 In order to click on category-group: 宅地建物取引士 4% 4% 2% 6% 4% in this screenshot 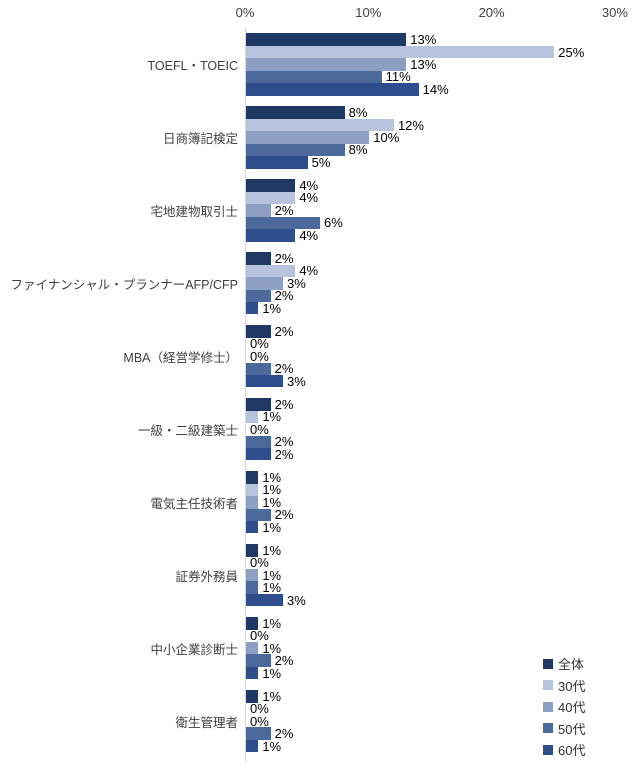, I will do `click(320, 210)`.